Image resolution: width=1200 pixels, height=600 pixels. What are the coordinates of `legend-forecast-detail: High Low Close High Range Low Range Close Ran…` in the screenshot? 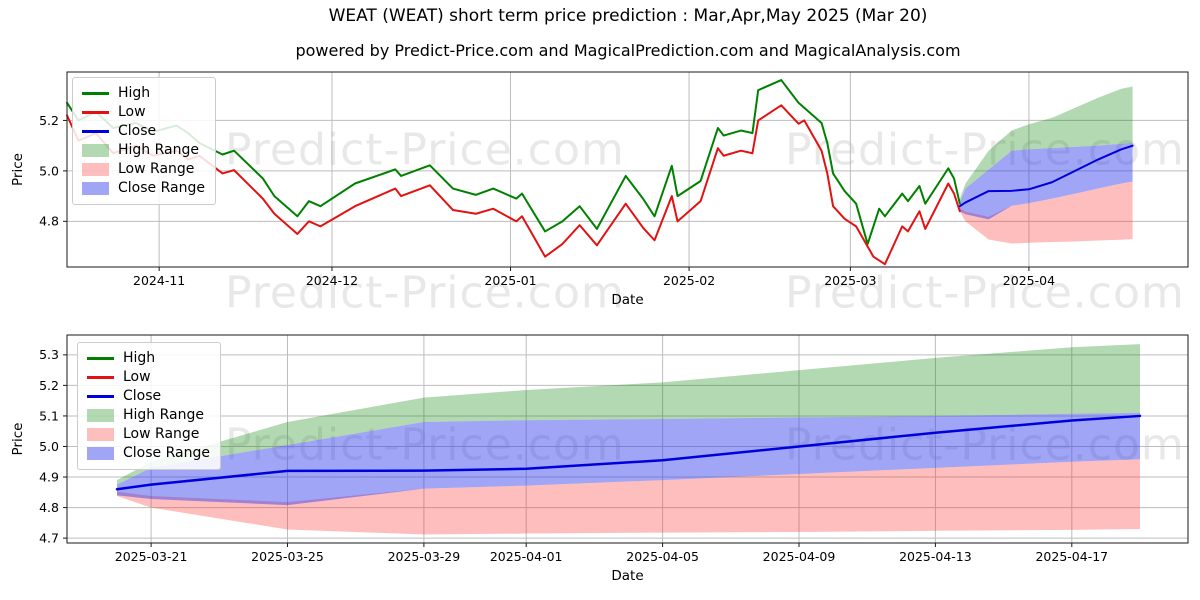 It's located at (149, 406).